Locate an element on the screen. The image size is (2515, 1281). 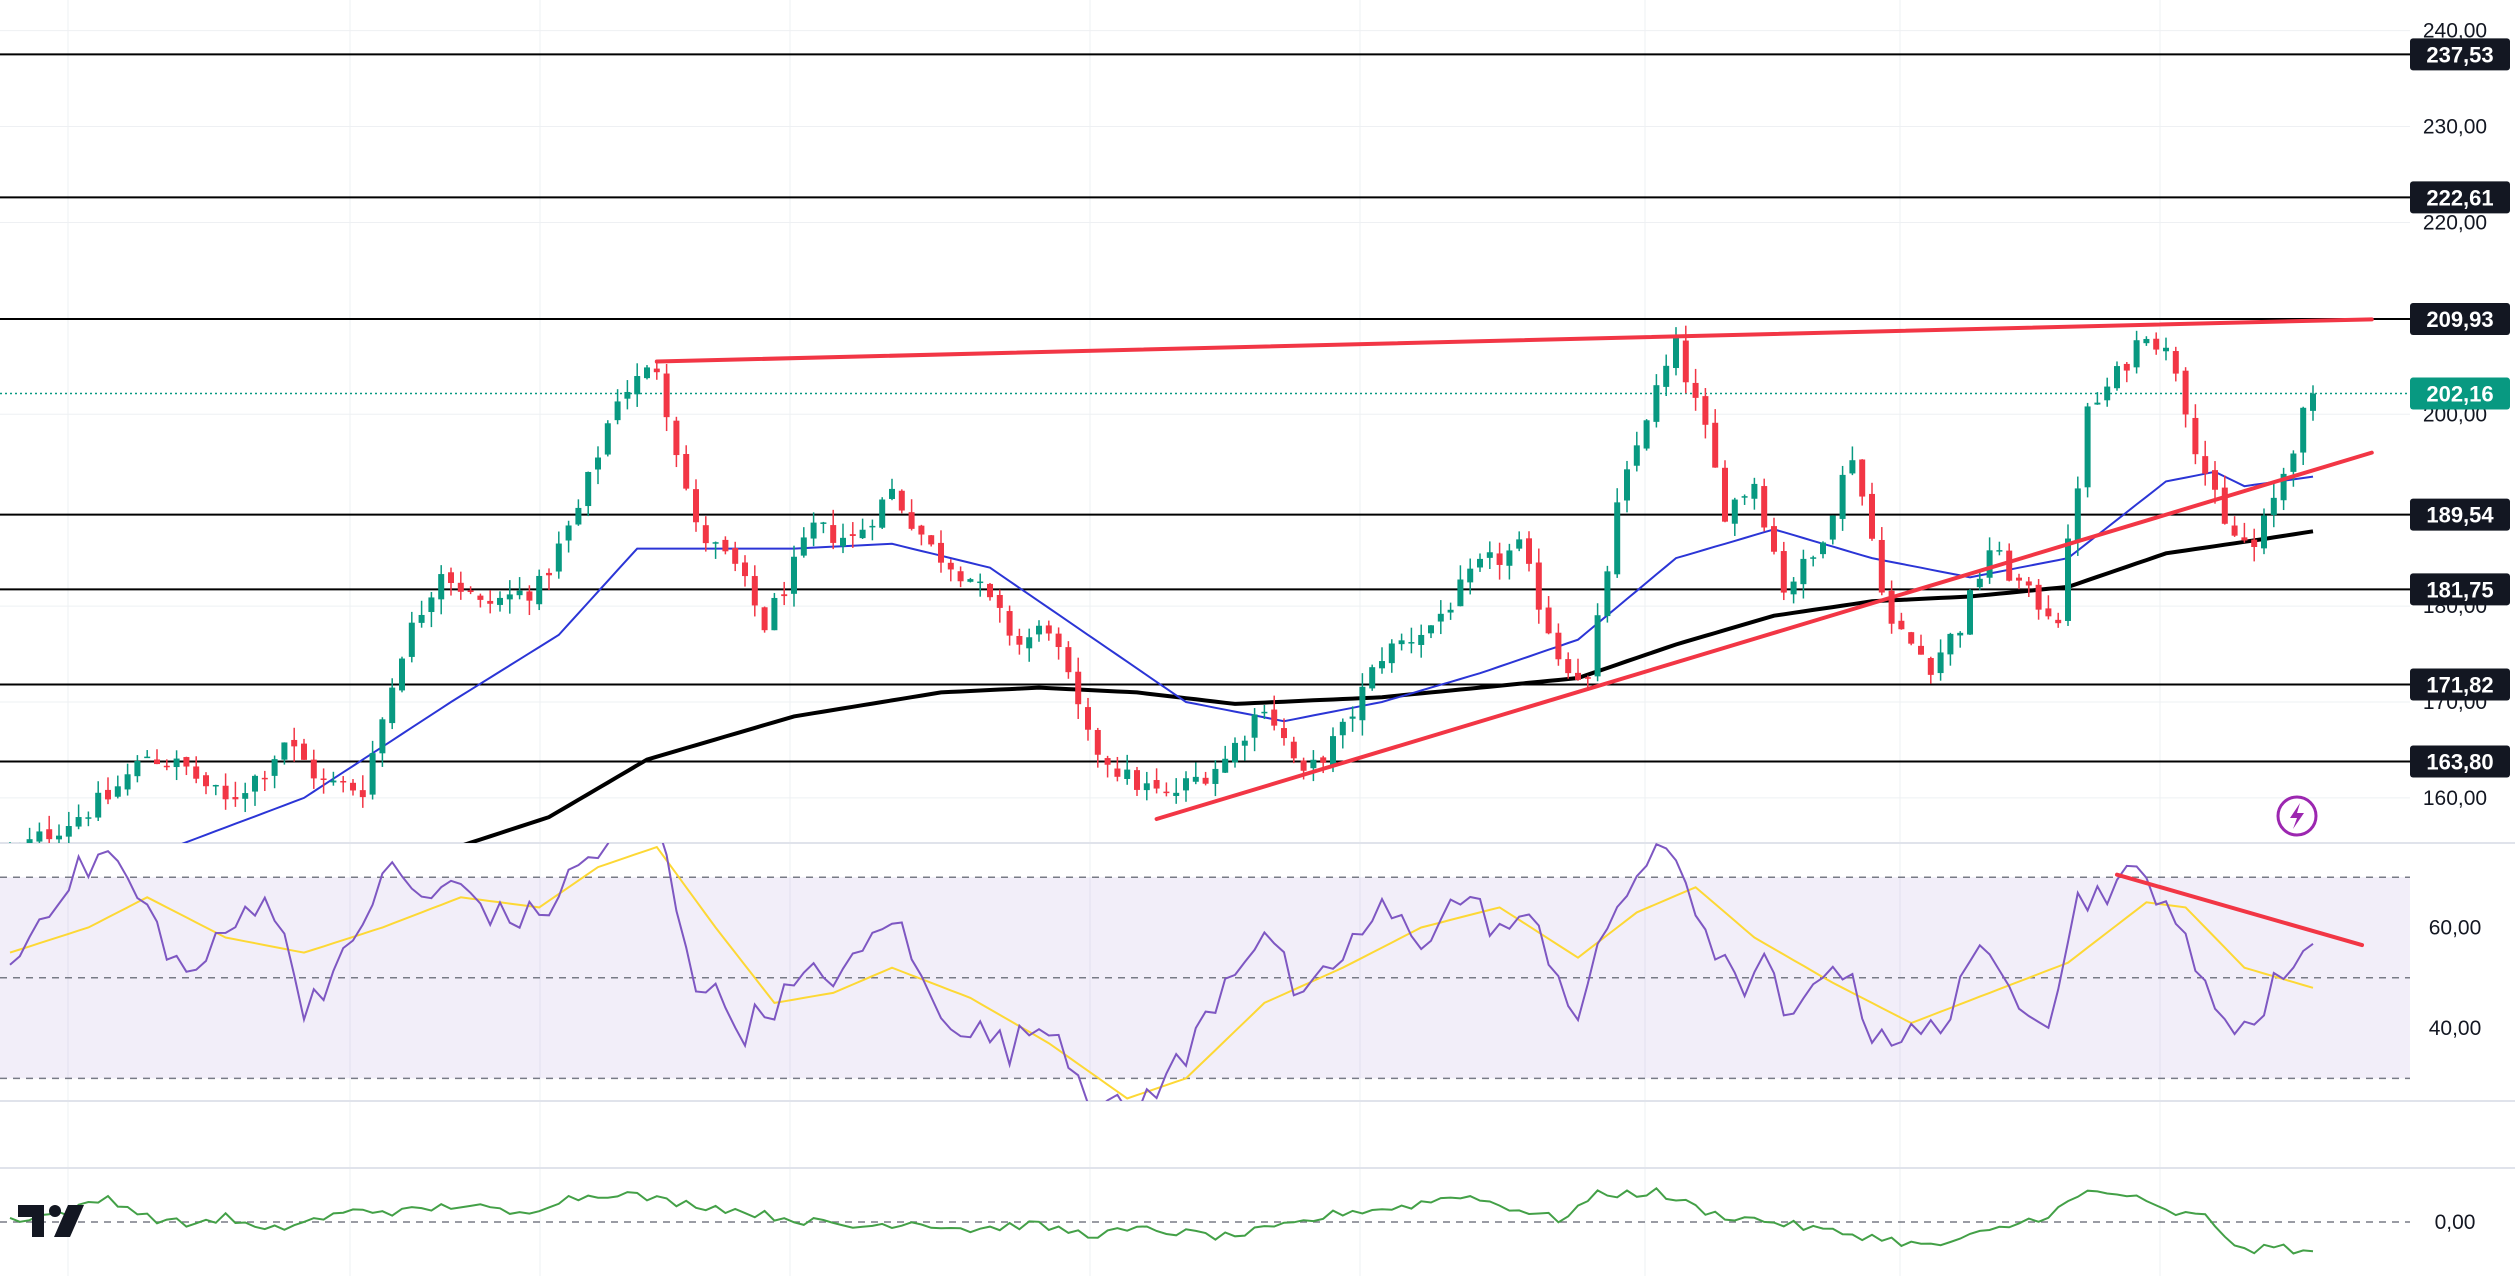
trend-line is located at coordinates (1514, 340).